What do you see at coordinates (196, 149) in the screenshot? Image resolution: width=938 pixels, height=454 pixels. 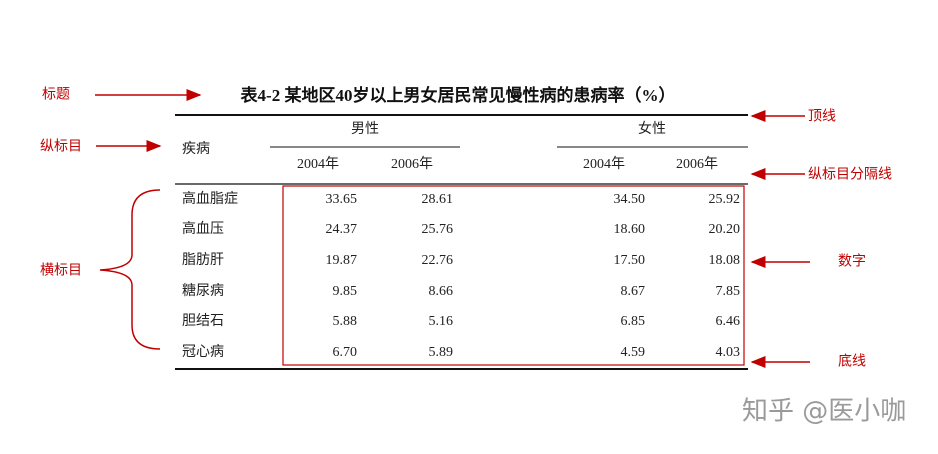 I see `stub-header: 疾病` at bounding box center [196, 149].